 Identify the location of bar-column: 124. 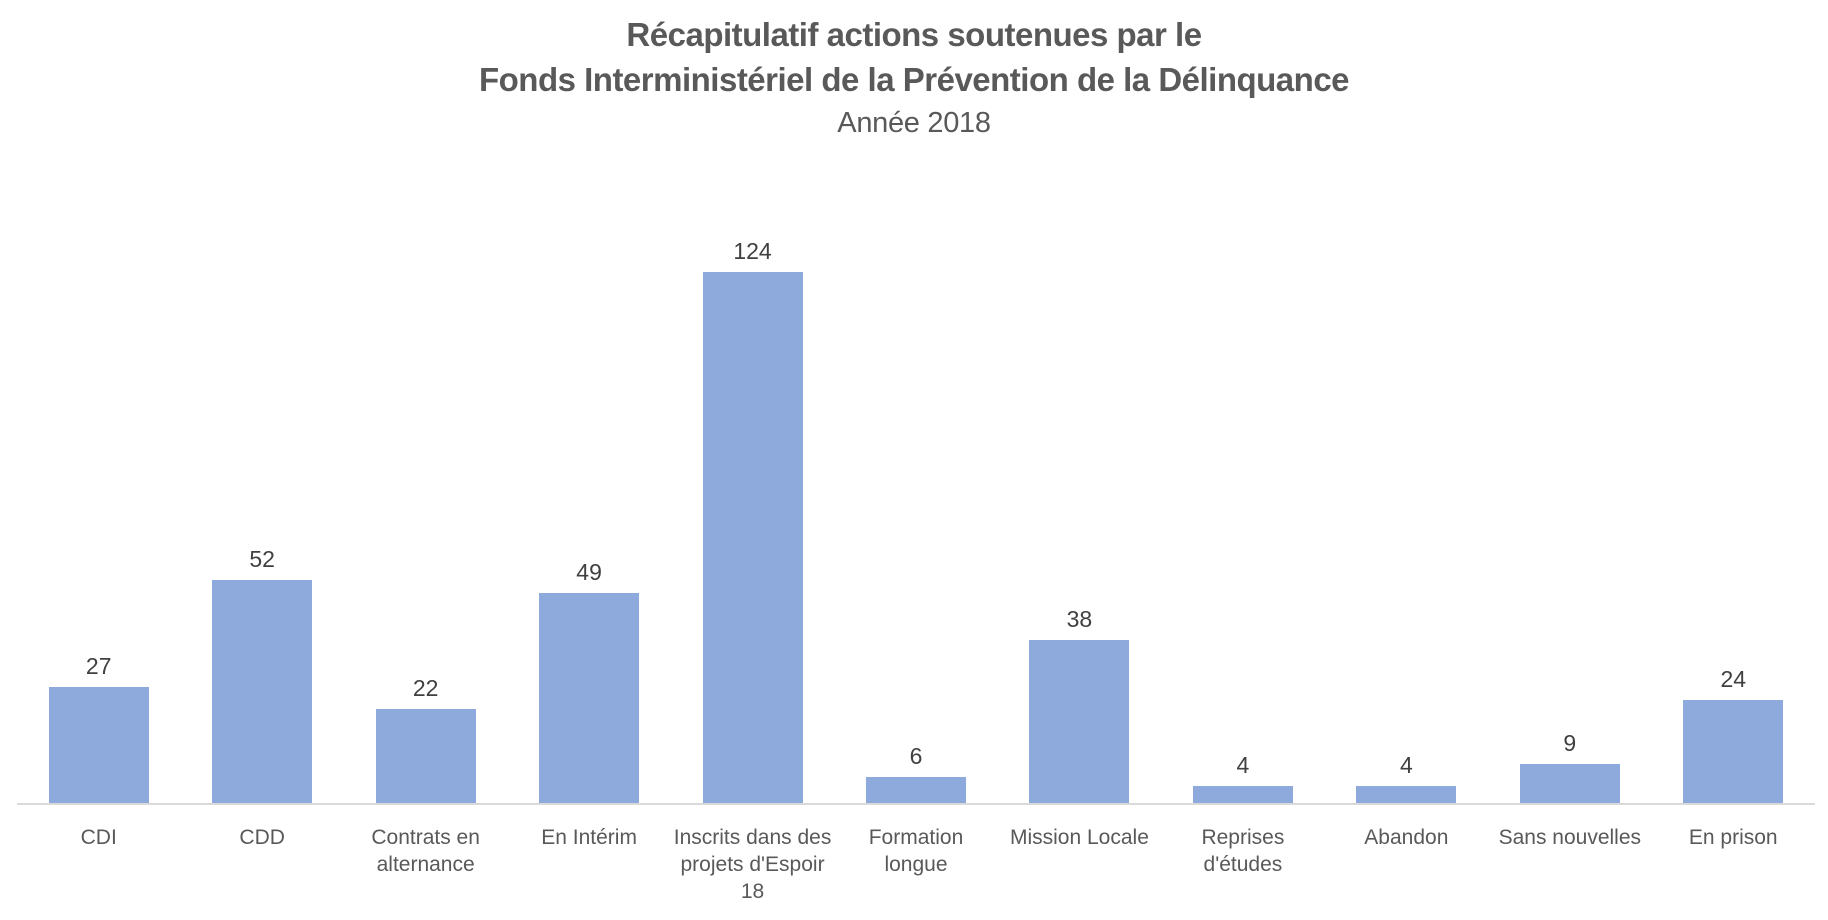
(752, 521).